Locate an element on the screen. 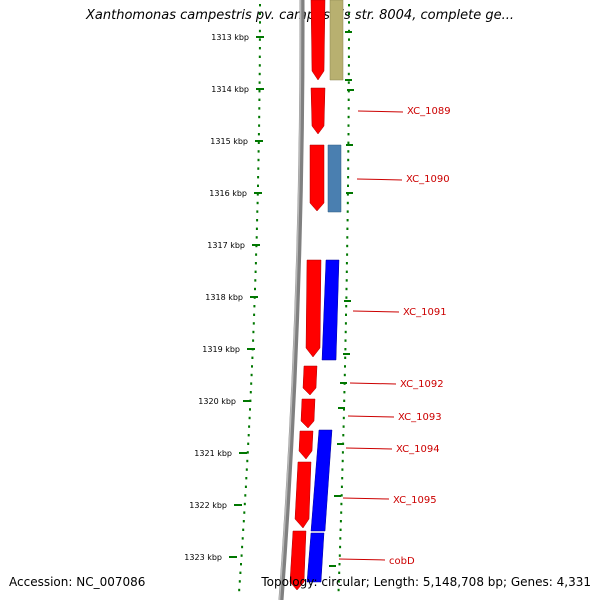 The width and height of the screenshot is (600, 600). tick-label: 1313 kbp is located at coordinates (230, 37).